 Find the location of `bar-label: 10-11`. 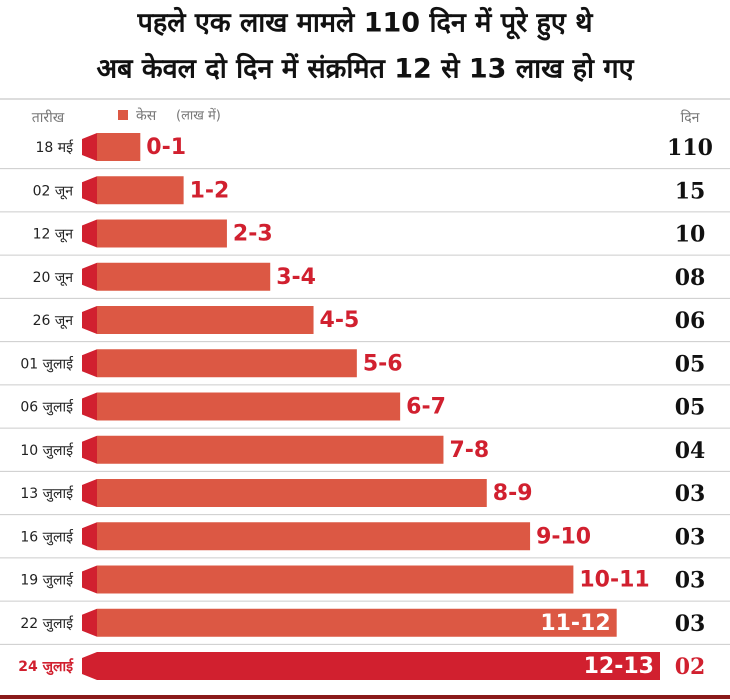

bar-label: 10-11 is located at coordinates (614, 580).